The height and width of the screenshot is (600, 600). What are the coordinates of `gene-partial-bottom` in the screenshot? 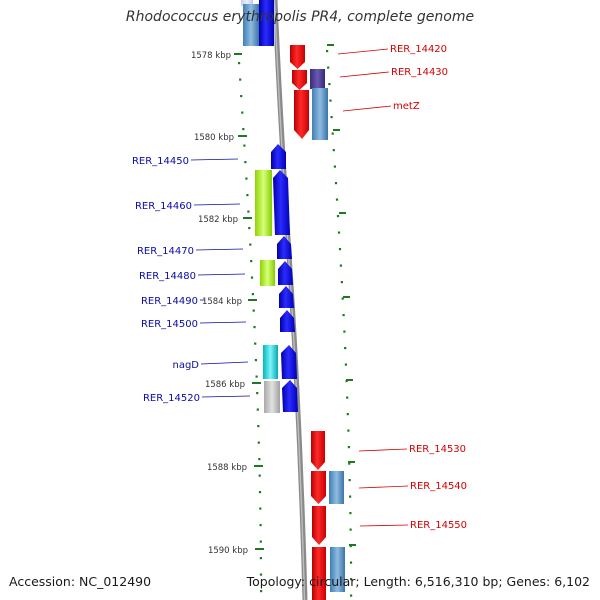 It's located at (319, 573).